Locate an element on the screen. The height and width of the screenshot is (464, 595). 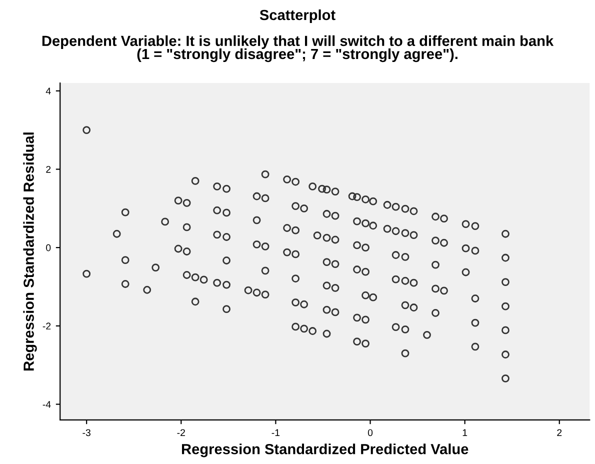
x-tick-label: 1 is located at coordinates (465, 432).